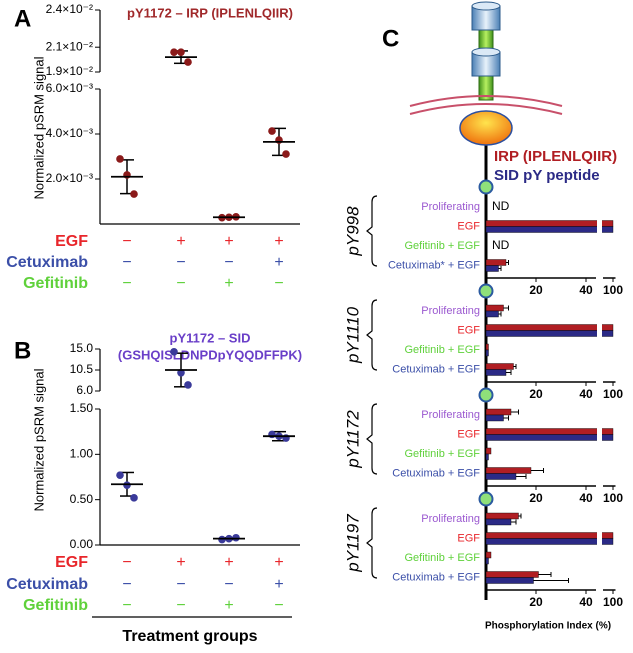 The image size is (633, 653). I want to click on category-label: EGF, so click(468, 538).